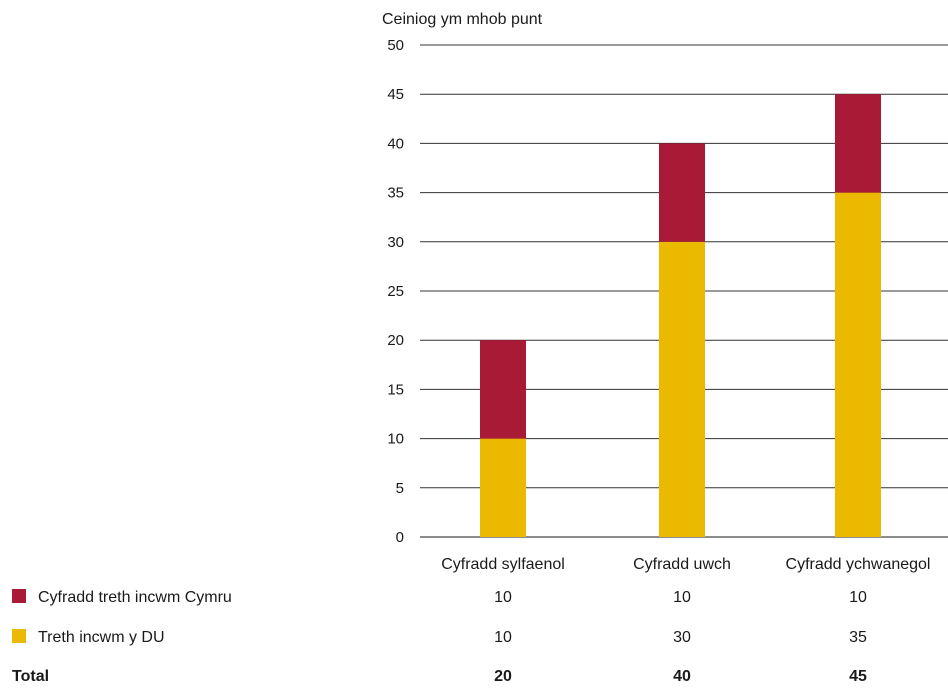 This screenshot has height=693, width=948. What do you see at coordinates (395, 439) in the screenshot?
I see `y-tick-label: 10` at bounding box center [395, 439].